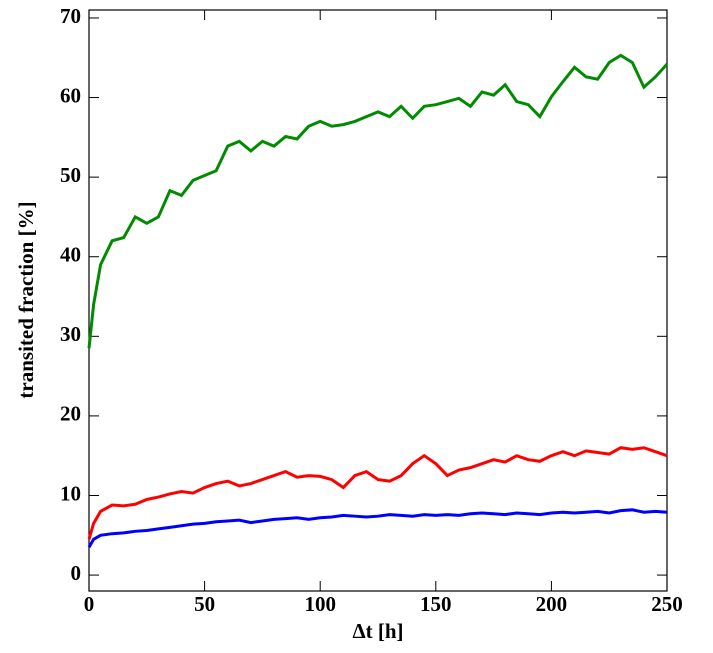  What do you see at coordinates (70, 255) in the screenshot?
I see `y-tick-label: 40` at bounding box center [70, 255].